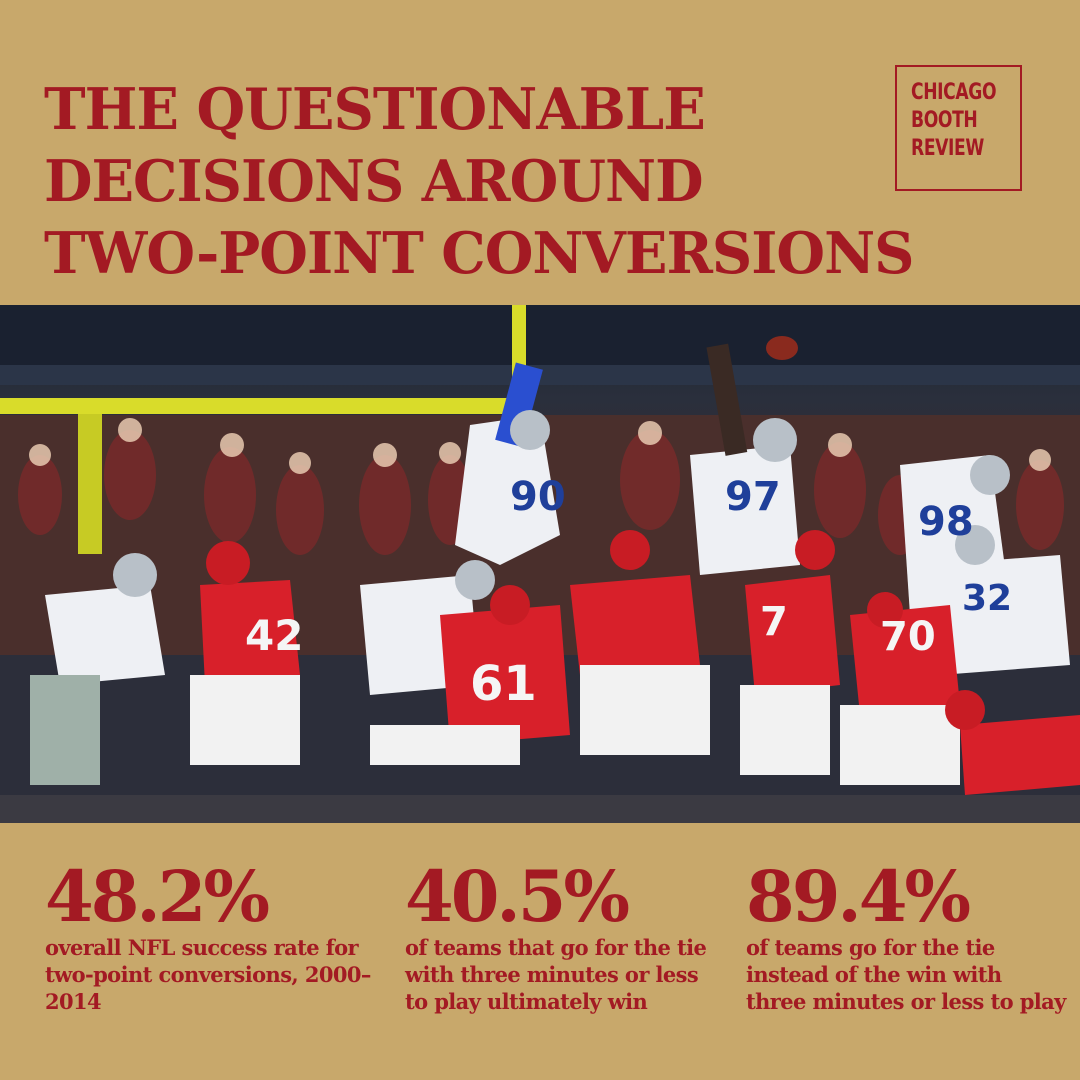 Image resolution: width=1080 pixels, height=1080 pixels. I want to click on jersey-number-70: 70, so click(908, 637).